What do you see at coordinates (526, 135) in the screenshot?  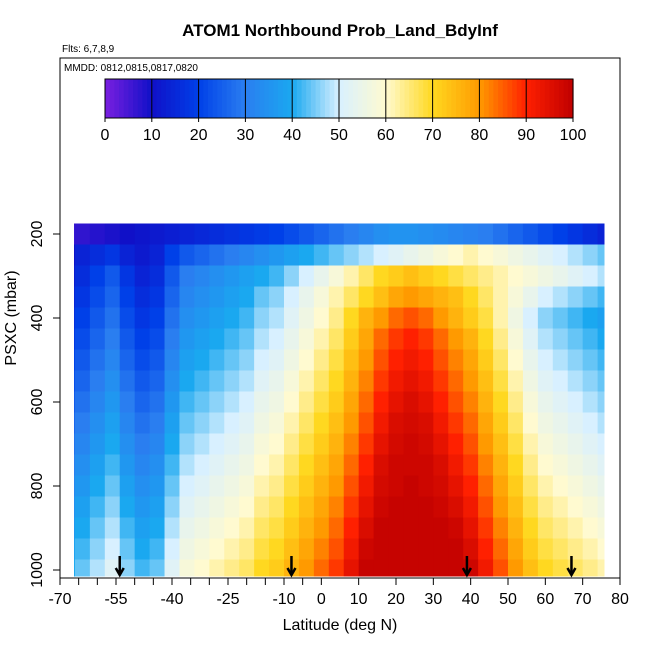 I see `colorbar-tick-label: 90` at bounding box center [526, 135].